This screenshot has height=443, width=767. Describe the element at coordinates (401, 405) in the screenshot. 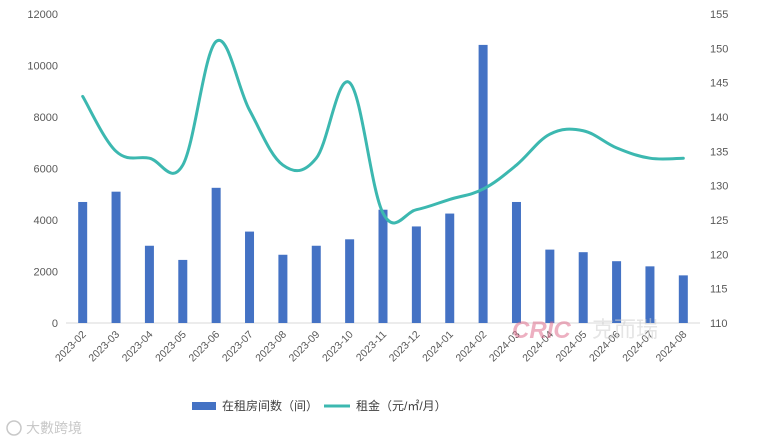

I see `legend-line-label: 租金（元/㎡/月）` at that location.